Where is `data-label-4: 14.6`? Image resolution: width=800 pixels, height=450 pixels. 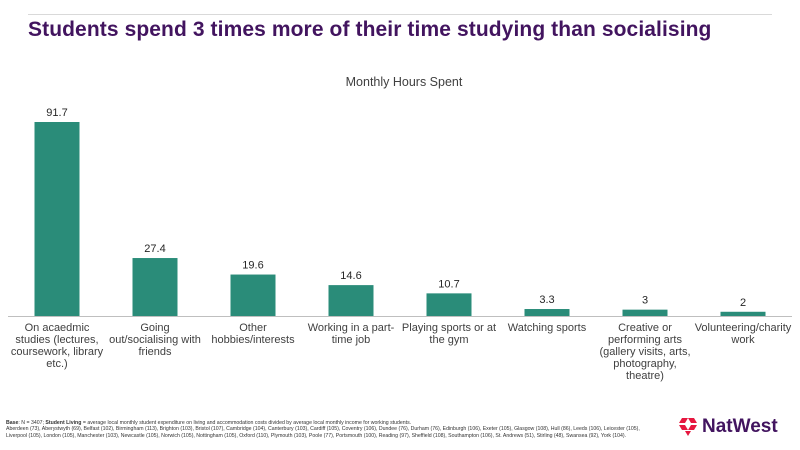 data-label-4: 14.6 is located at coordinates (350, 276).